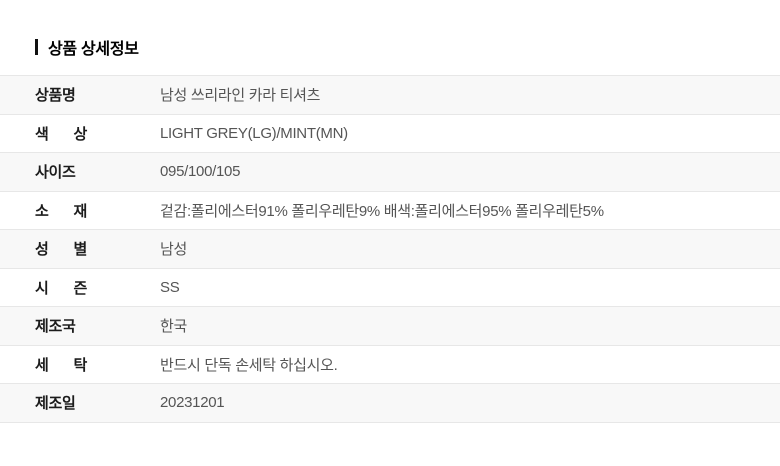 Image resolution: width=780 pixels, height=466 pixels. Describe the element at coordinates (390, 94) in the screenshot. I see `table-row-product-name: 상품명 남성 쓰리라인 카라 티셔츠` at that location.